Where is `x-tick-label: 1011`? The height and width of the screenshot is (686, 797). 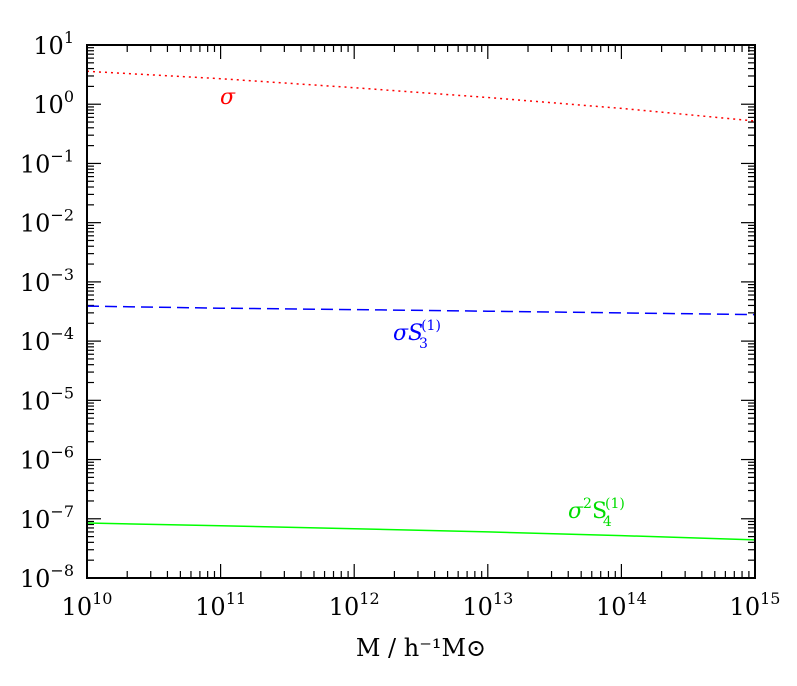 x-tick-label: 1011 is located at coordinates (220, 605).